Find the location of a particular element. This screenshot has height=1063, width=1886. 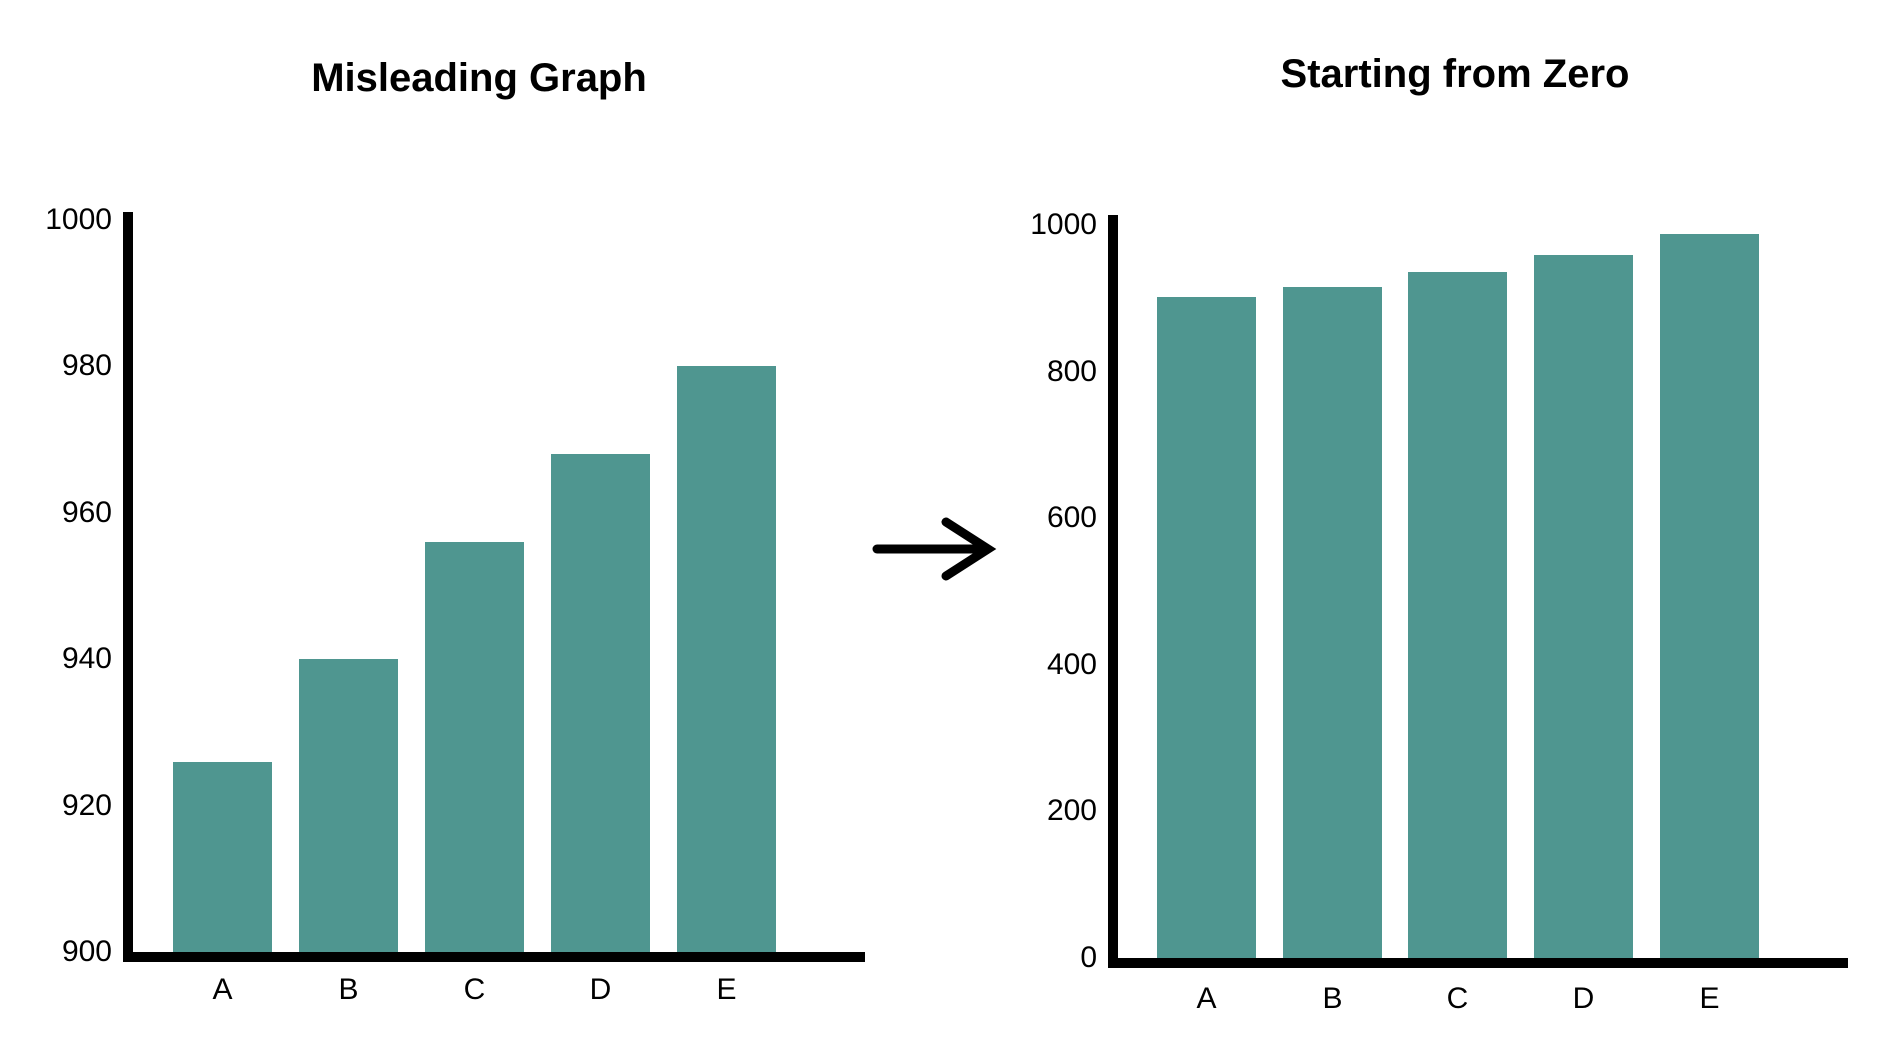

y-tick-label-400: 400 is located at coordinates (1071, 664).